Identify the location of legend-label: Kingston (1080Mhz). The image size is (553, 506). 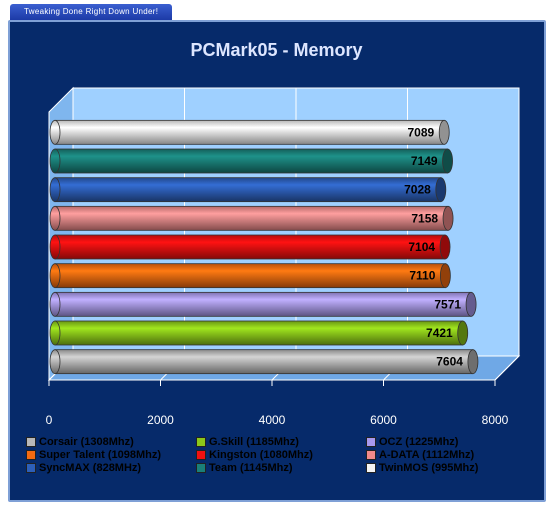
(261, 455).